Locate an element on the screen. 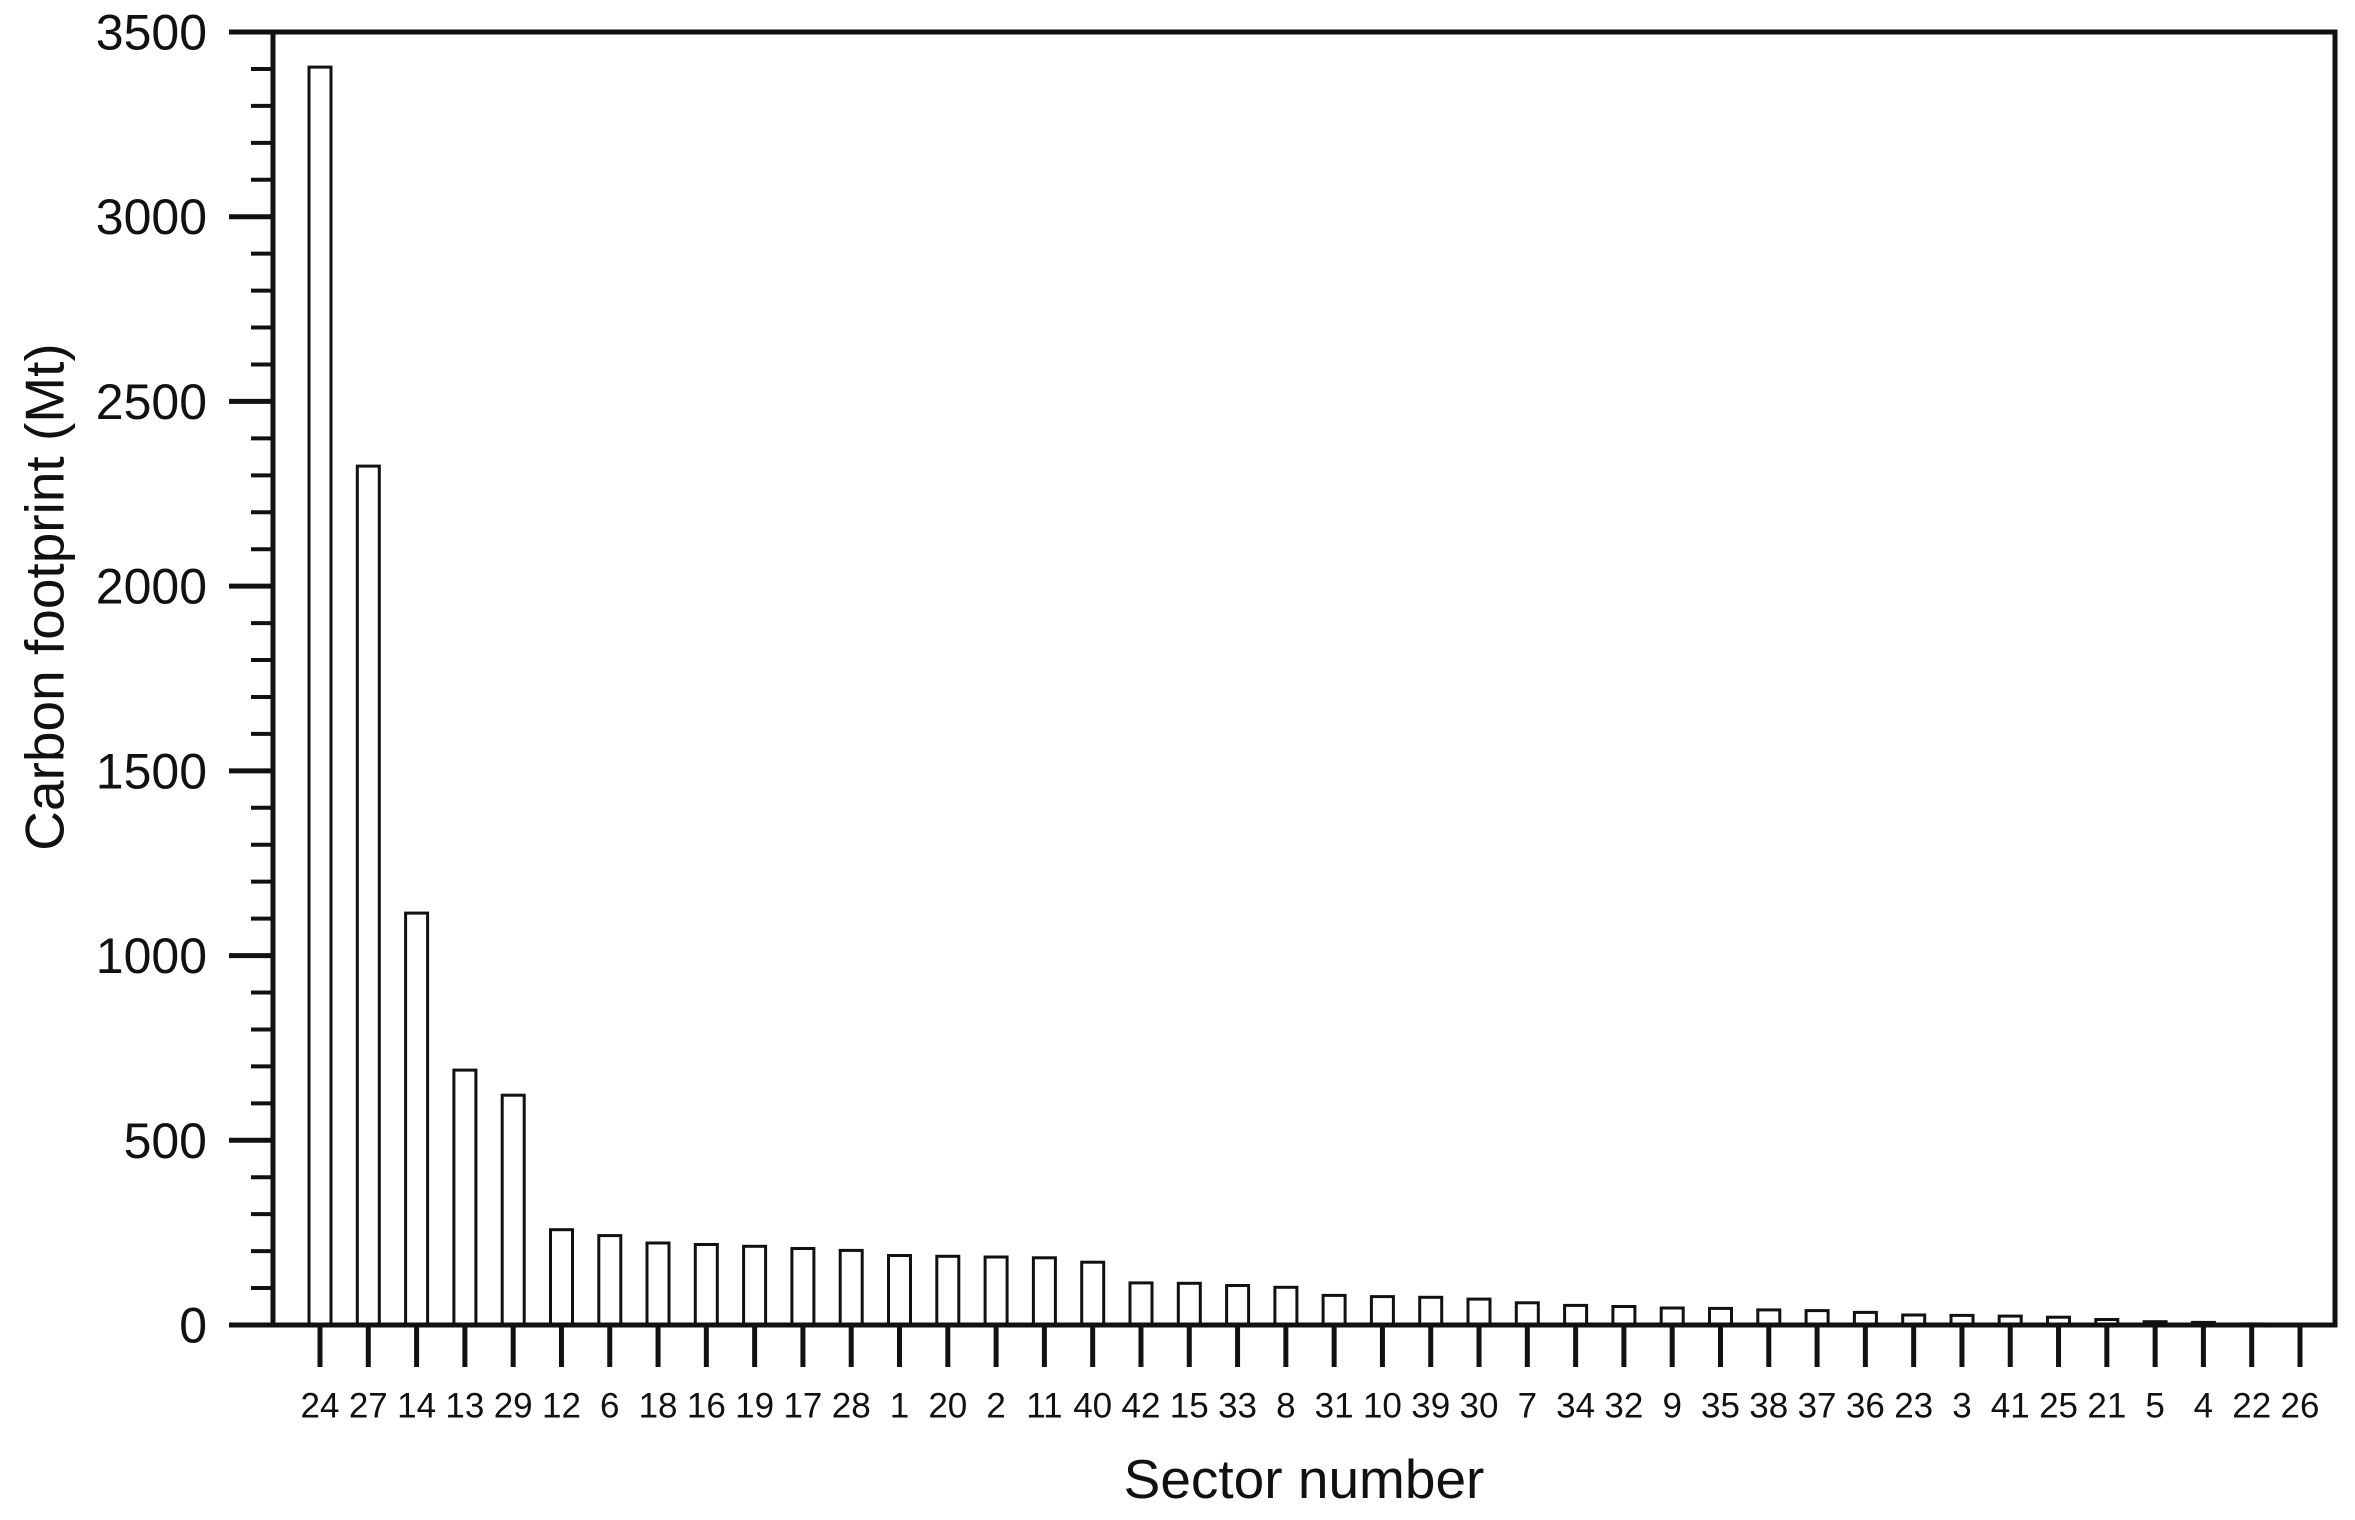  x-tick-label: 20 is located at coordinates (947, 1405).